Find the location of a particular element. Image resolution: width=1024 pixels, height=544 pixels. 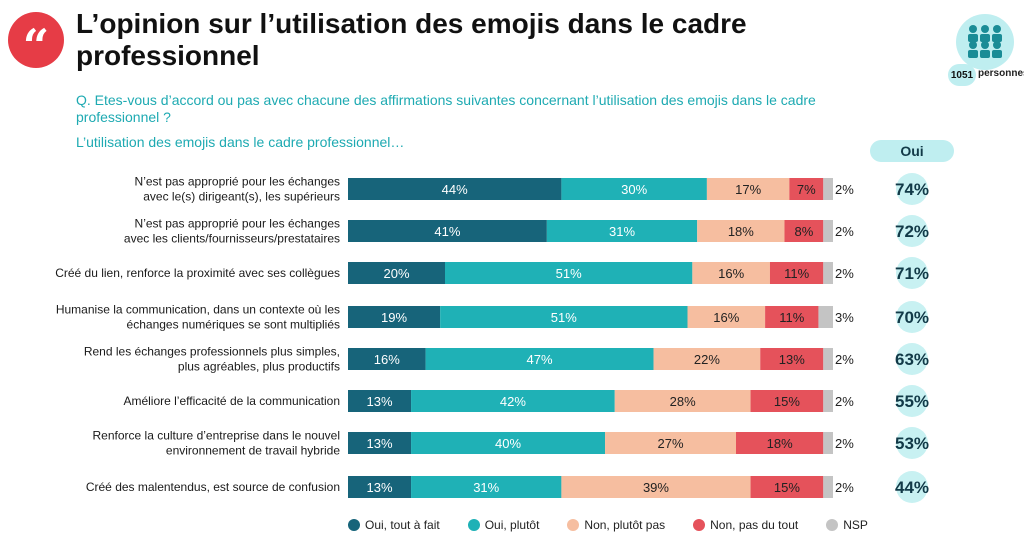

data-label: 22% is located at coordinates (707, 359).